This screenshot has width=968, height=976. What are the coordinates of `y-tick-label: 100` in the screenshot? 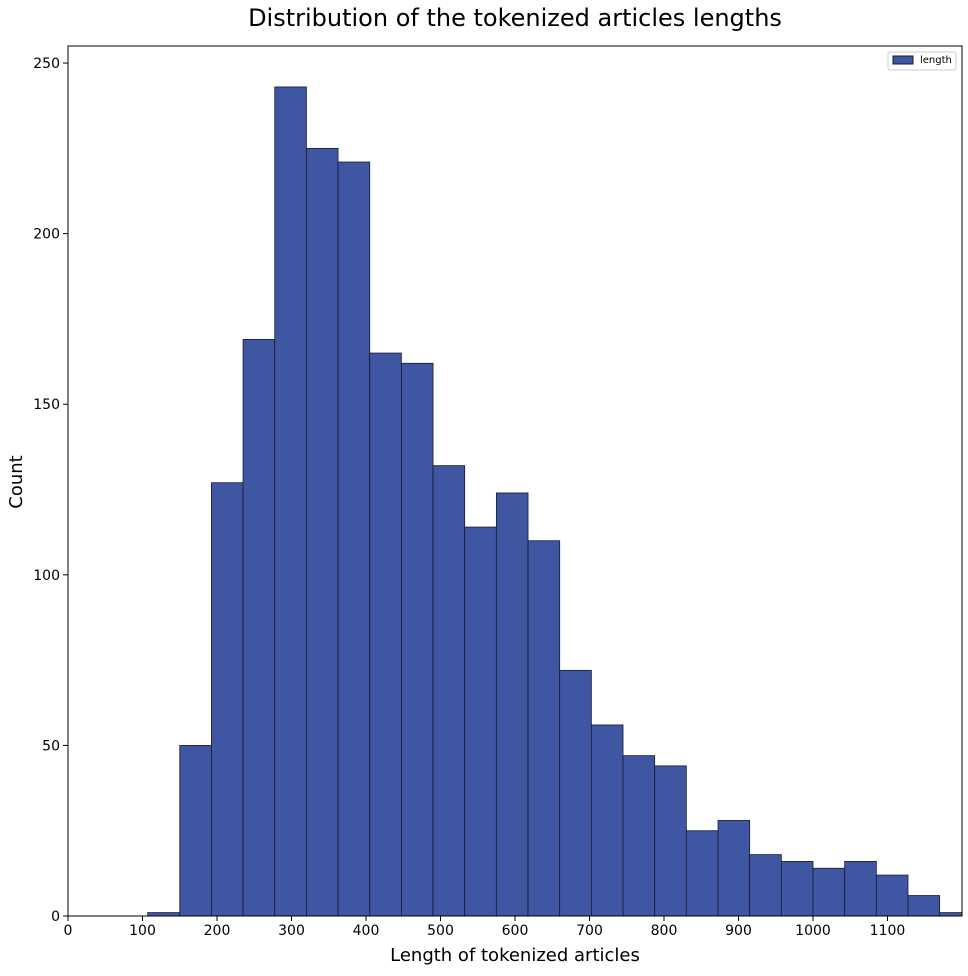 It's located at (46, 576).